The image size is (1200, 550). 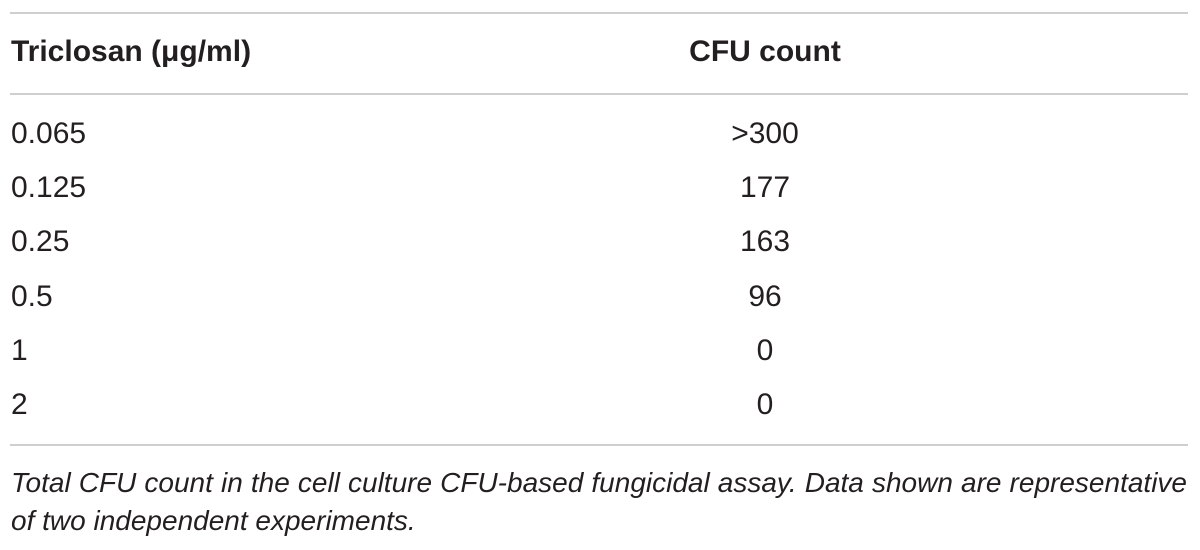 What do you see at coordinates (765, 242) in the screenshot?
I see `table-cell: 163` at bounding box center [765, 242].